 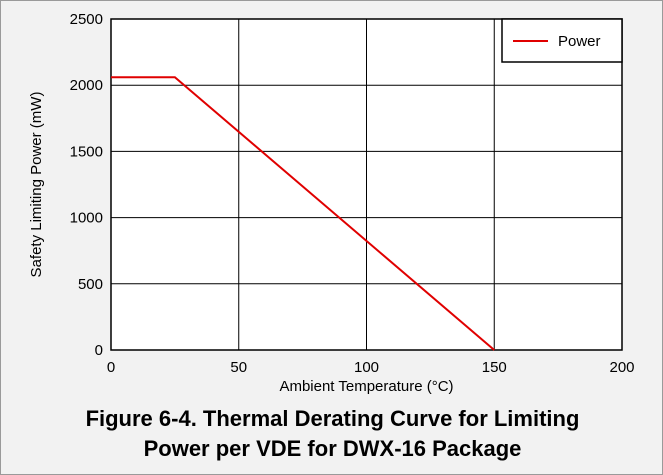 I want to click on x-axis-title: Ambient Temperature (°C), so click(x=366, y=386).